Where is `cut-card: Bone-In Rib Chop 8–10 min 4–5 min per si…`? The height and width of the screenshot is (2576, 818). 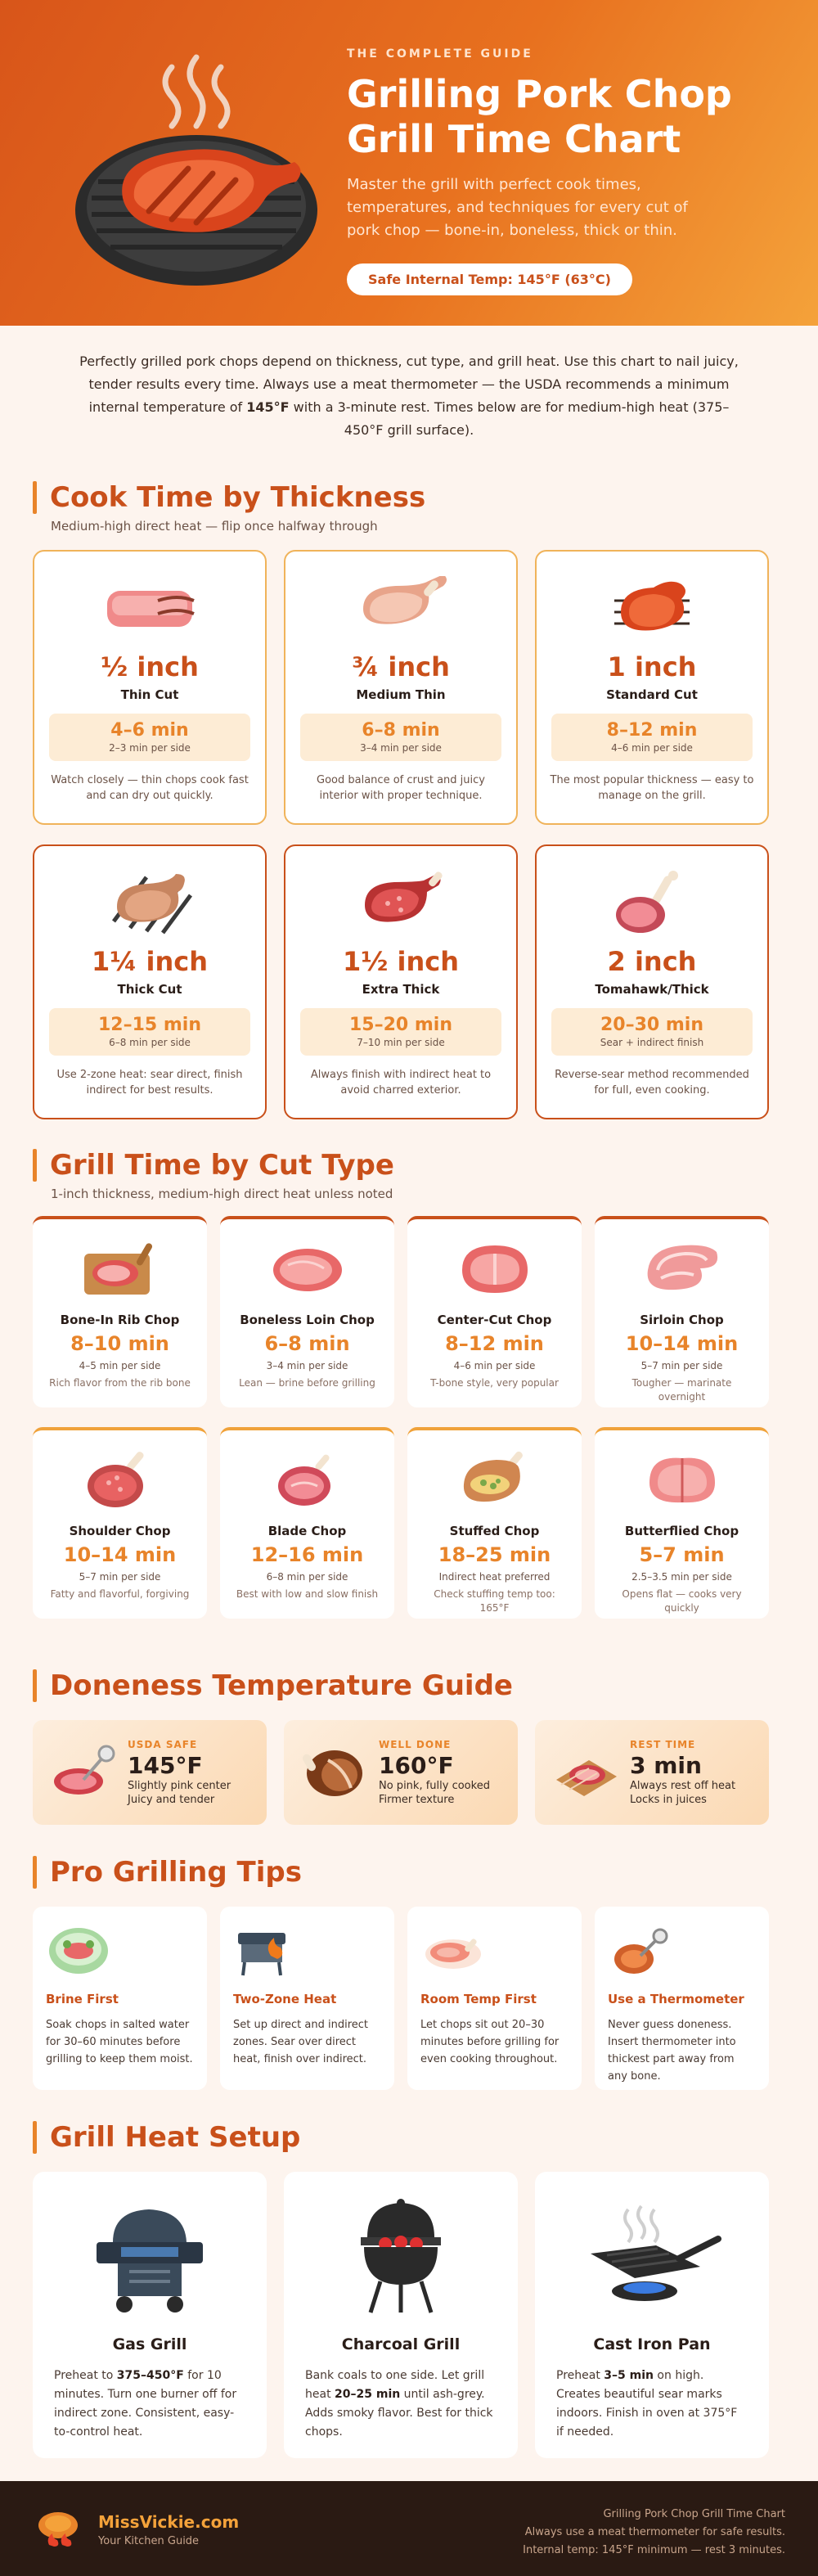 cut-card: Bone-In Rib Chop 8–10 min 4–5 min per si… is located at coordinates (120, 1311).